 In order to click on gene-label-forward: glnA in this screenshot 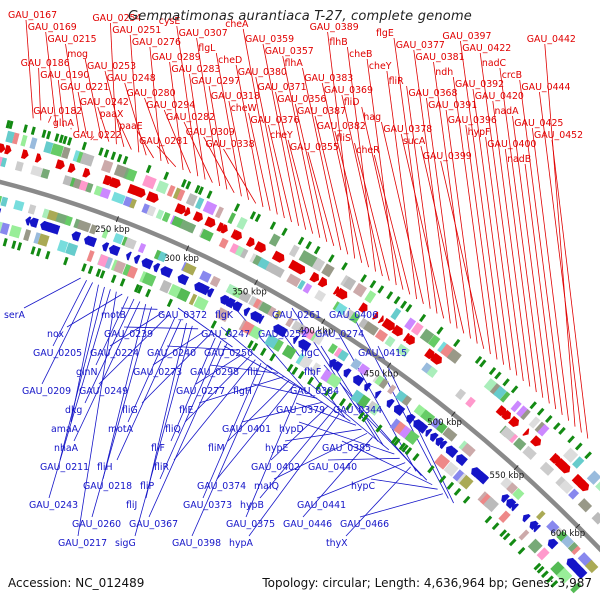, I will do `click(63, 123)`.